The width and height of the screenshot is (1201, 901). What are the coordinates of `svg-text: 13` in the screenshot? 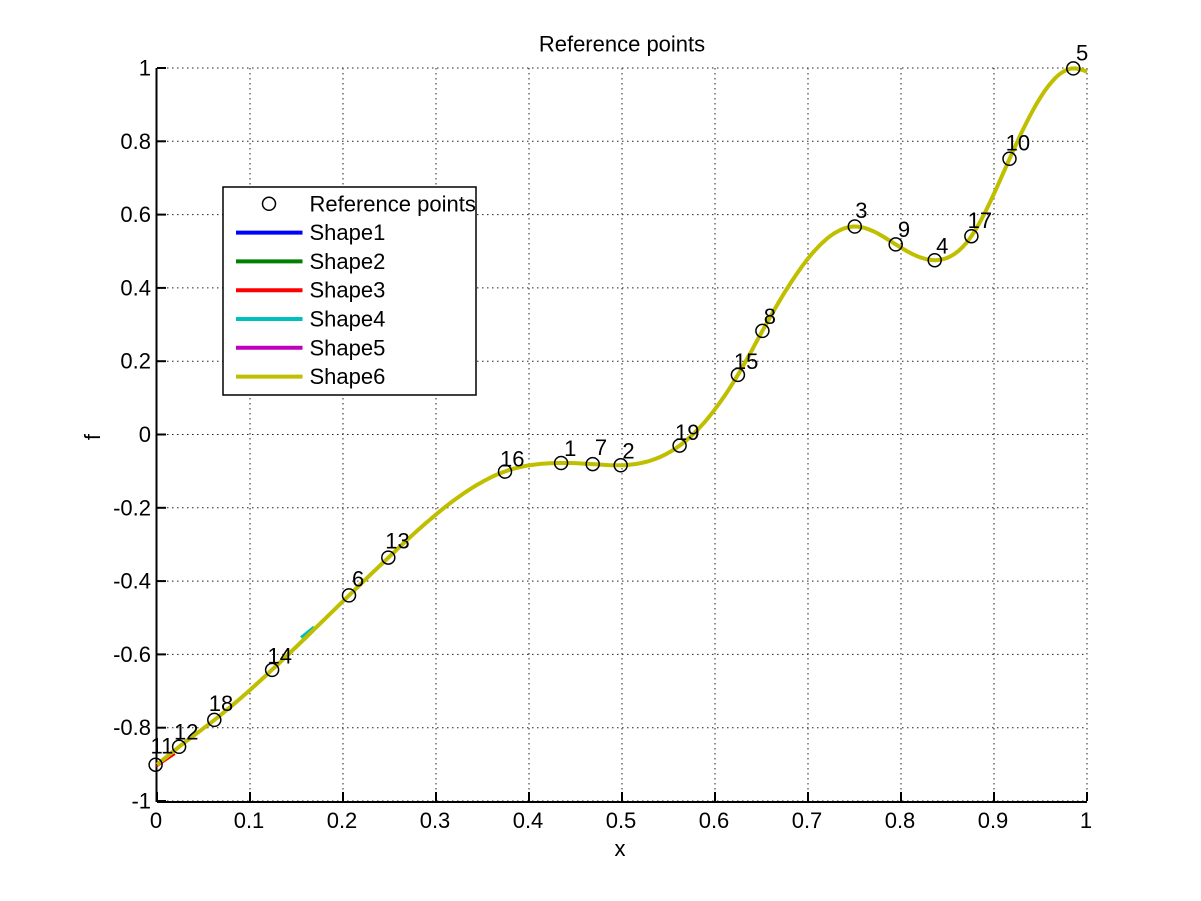 It's located at (397, 541).